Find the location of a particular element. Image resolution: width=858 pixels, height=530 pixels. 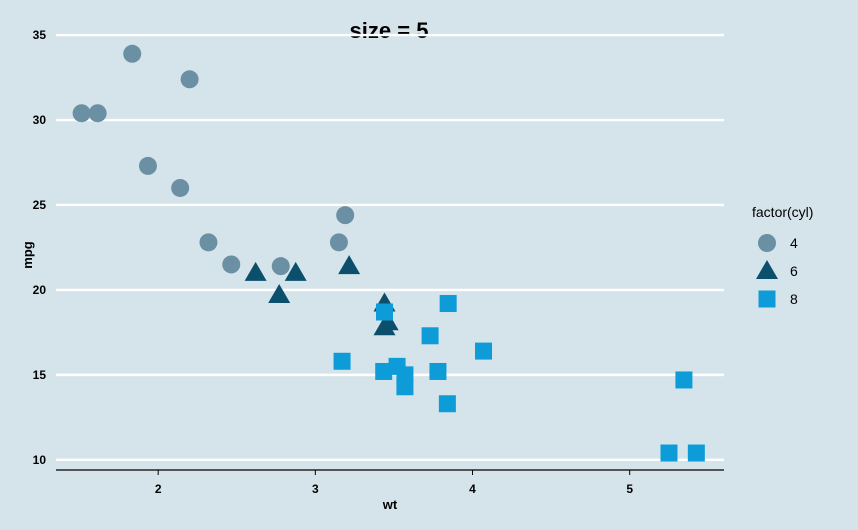

legend-label-6: 6 is located at coordinates (794, 271).